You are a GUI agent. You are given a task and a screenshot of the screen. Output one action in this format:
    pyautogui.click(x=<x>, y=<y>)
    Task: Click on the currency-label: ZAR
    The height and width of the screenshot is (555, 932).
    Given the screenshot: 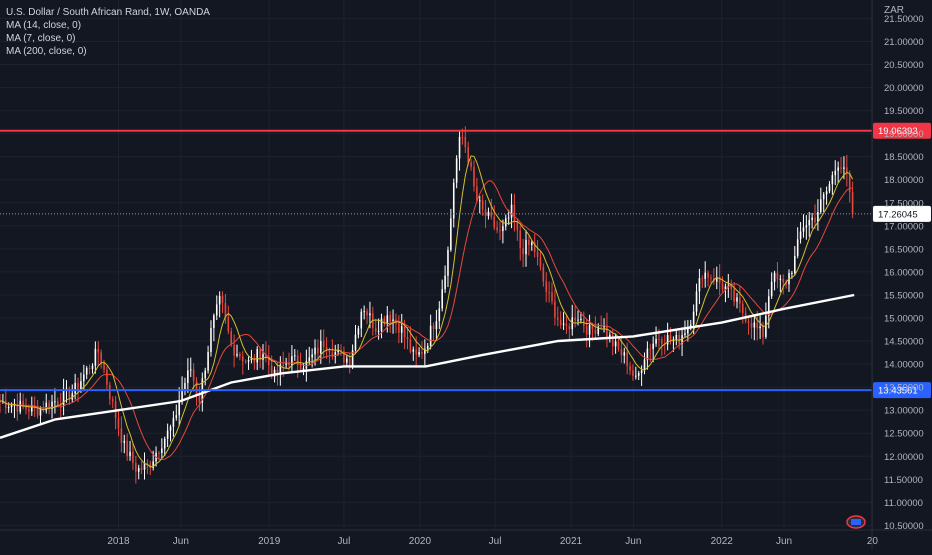 What is the action you would take?
    pyautogui.click(x=894, y=10)
    